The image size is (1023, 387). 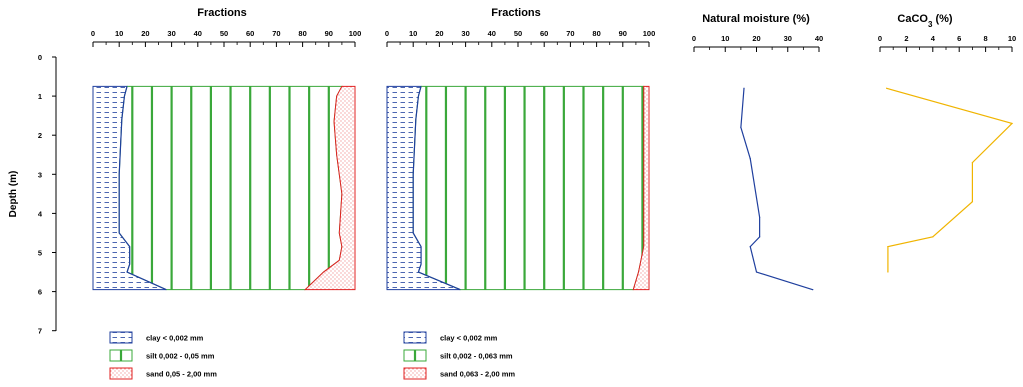 I want to click on fractions-panel-1-tick-label-70: 70, so click(x=276, y=33).